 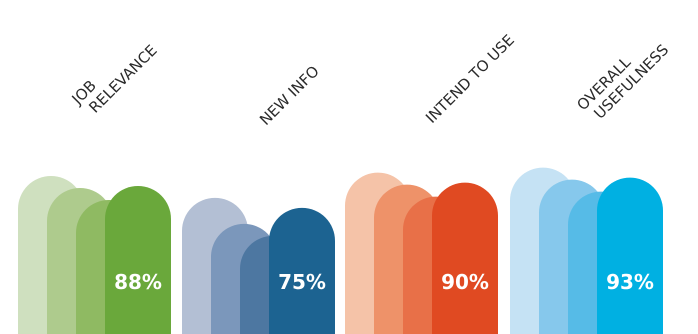 What do you see at coordinates (465, 282) in the screenshot?
I see `value-label: 90%` at bounding box center [465, 282].